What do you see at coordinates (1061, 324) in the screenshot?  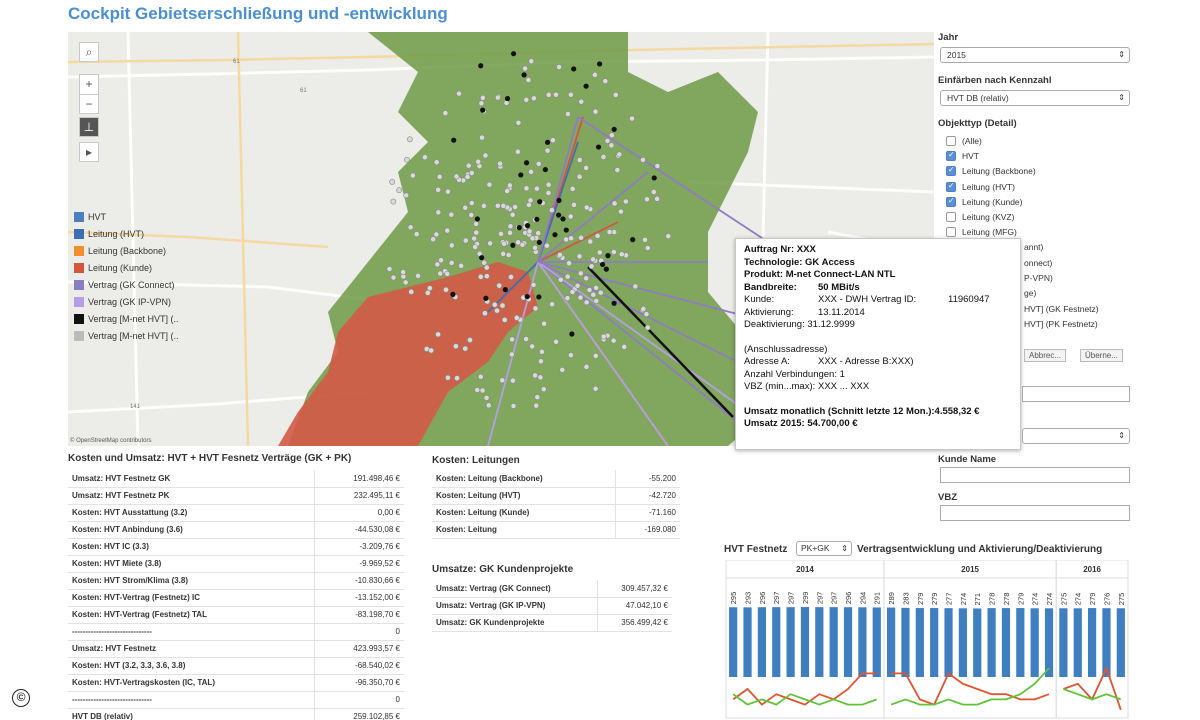 I see `filter-option-partial: HVT] (PK Festnetz)` at bounding box center [1061, 324].